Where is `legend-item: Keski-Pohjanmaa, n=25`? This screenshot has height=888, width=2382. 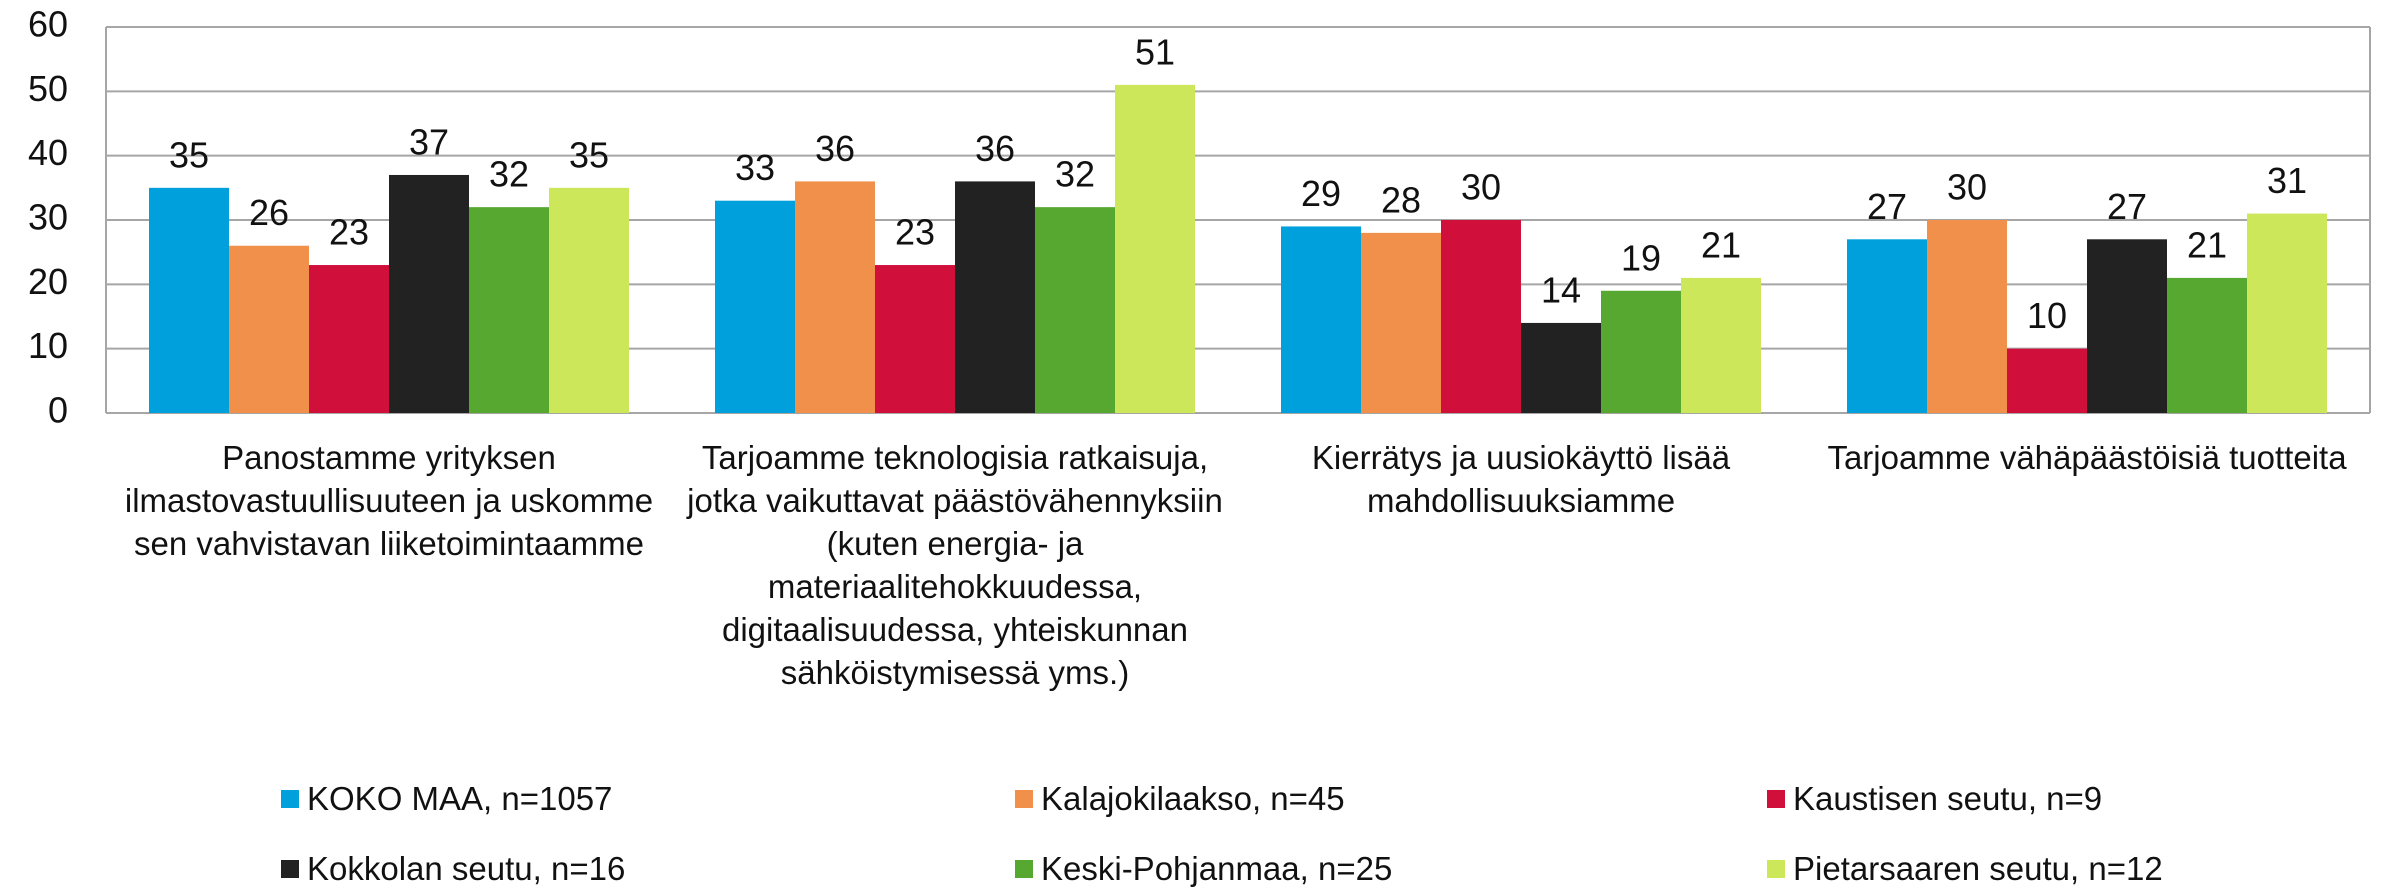
legend-item: Keski-Pohjanmaa, n=25 is located at coordinates (1203, 869).